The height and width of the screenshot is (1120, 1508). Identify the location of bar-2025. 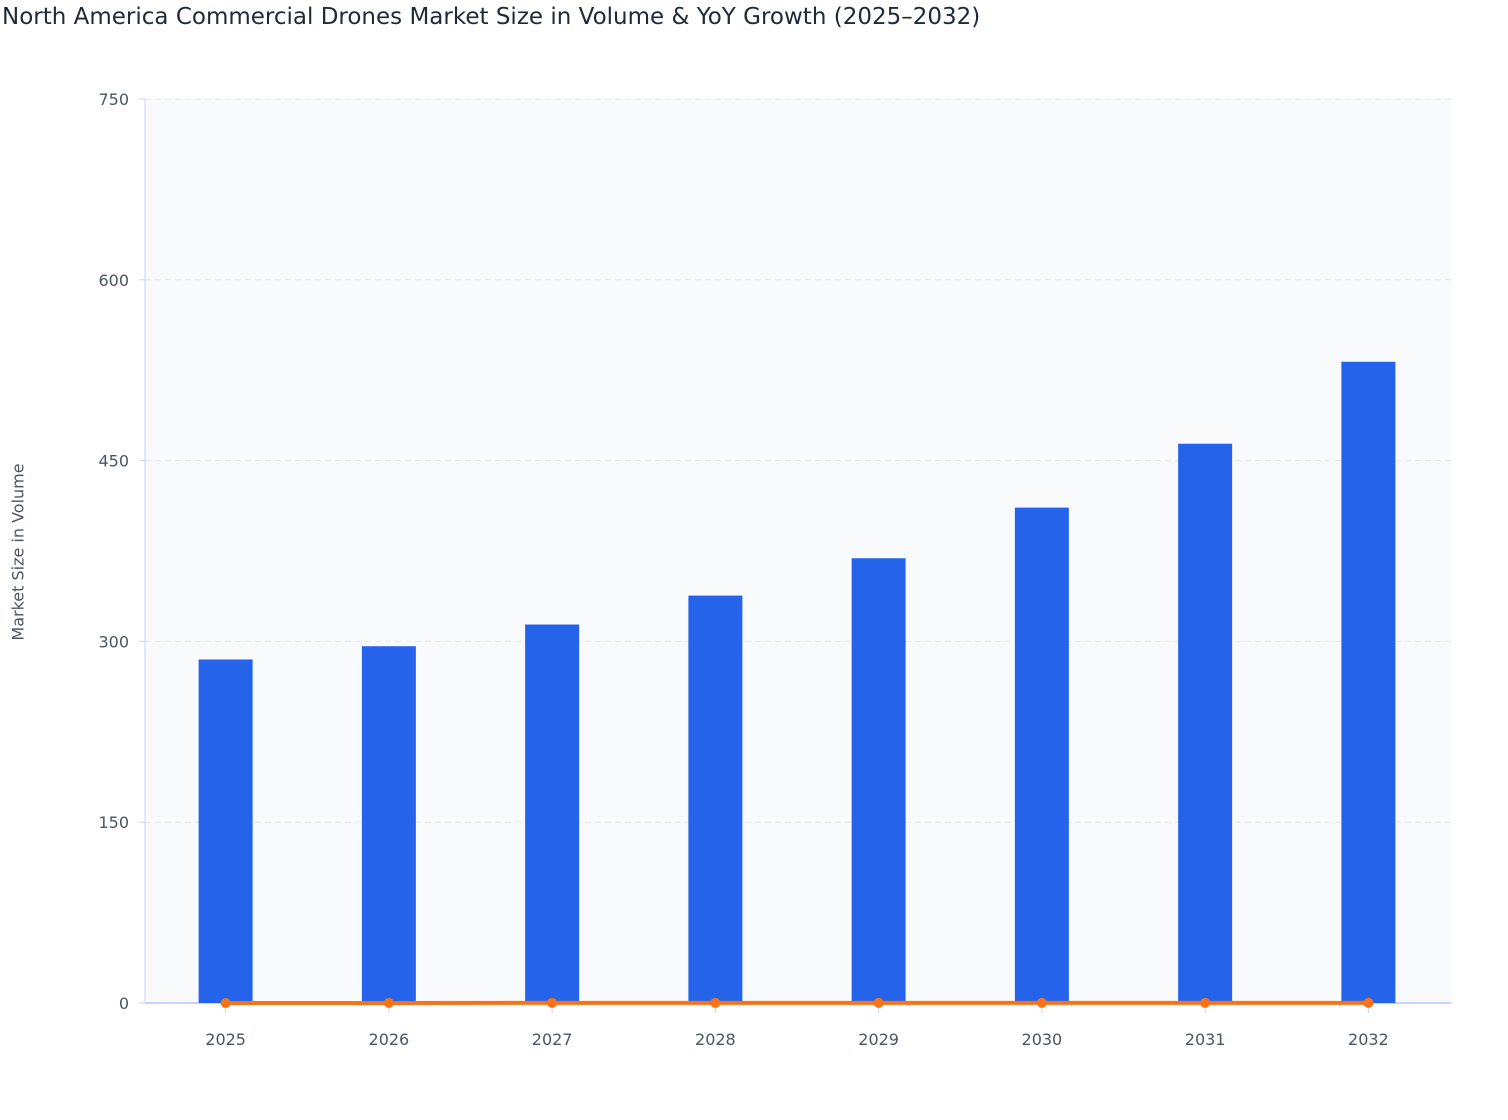
(225, 831).